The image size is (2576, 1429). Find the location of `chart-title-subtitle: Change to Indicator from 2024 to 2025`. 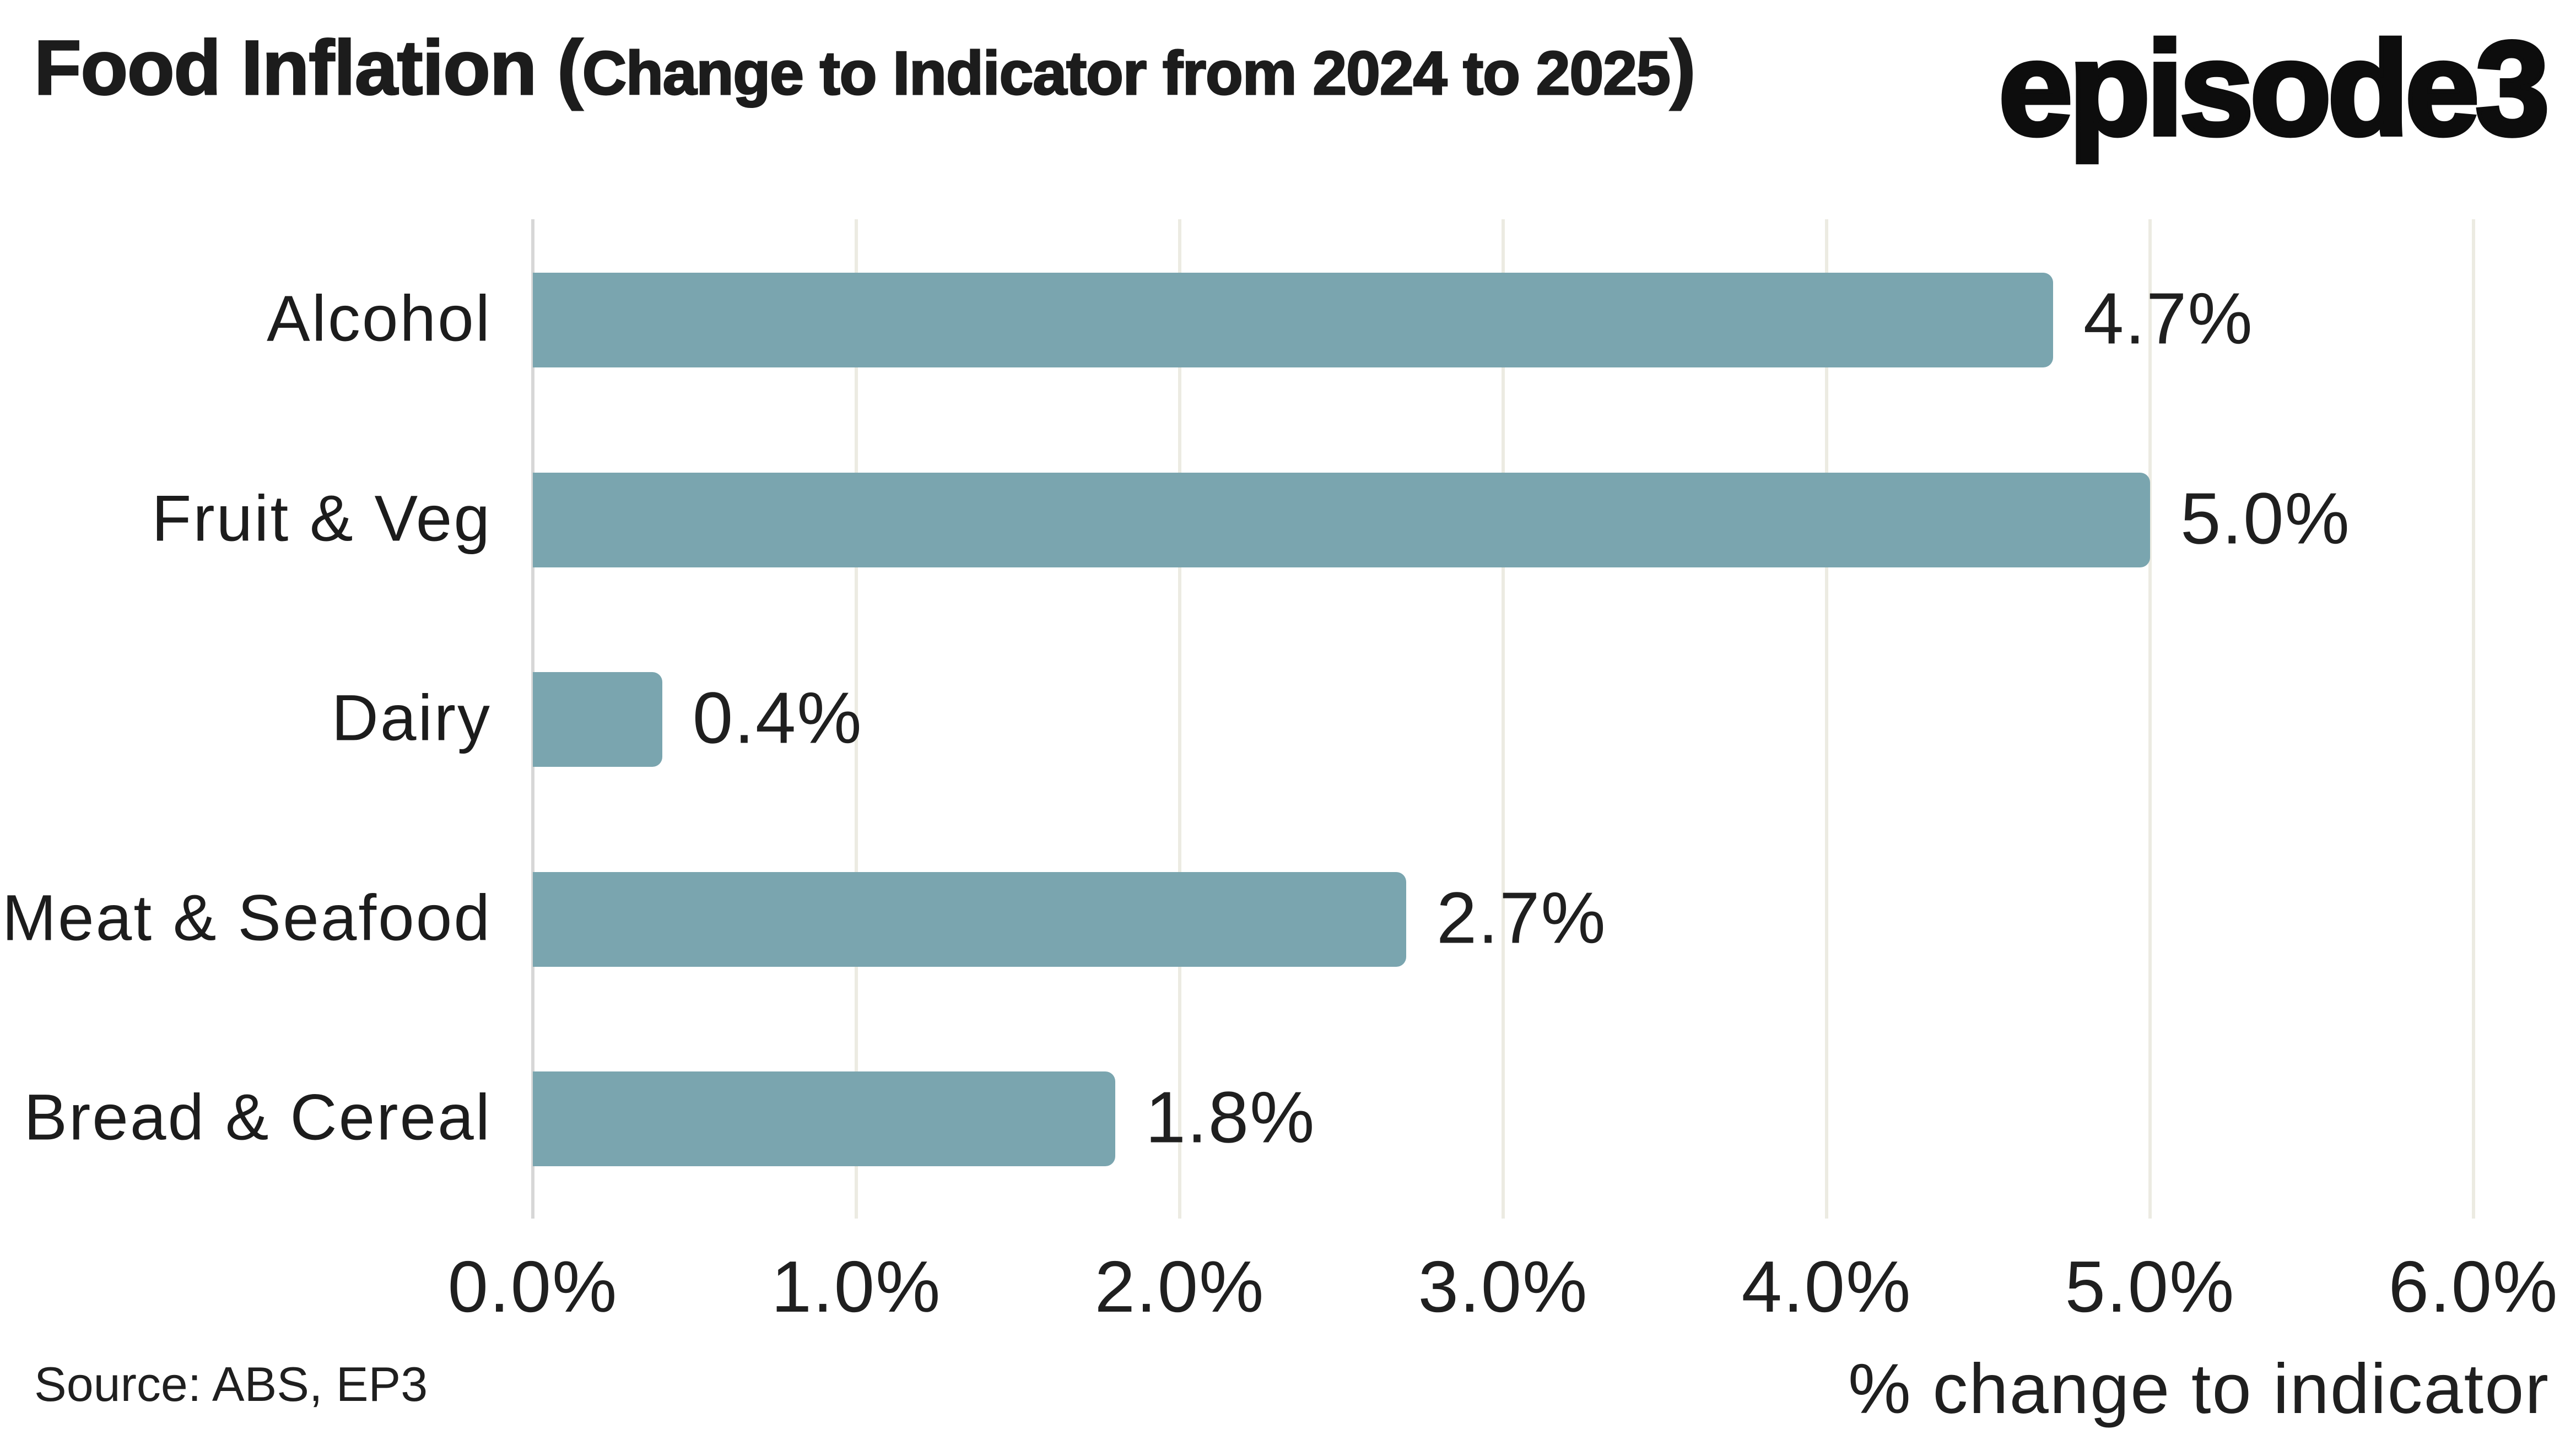

chart-title-subtitle: Change to Indicator from 2024 to 2025 is located at coordinates (1126, 74).